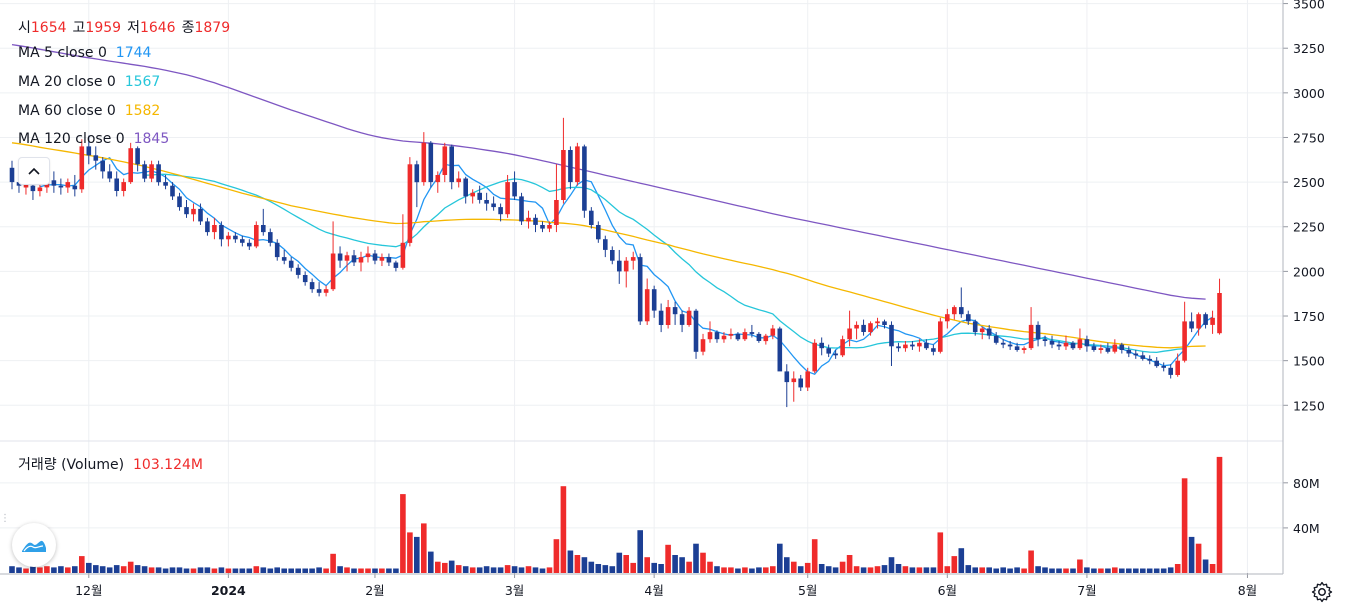 The width and height of the screenshot is (1347, 609). I want to click on legend-ma20: MA 20 close 0 1567, so click(89, 82).